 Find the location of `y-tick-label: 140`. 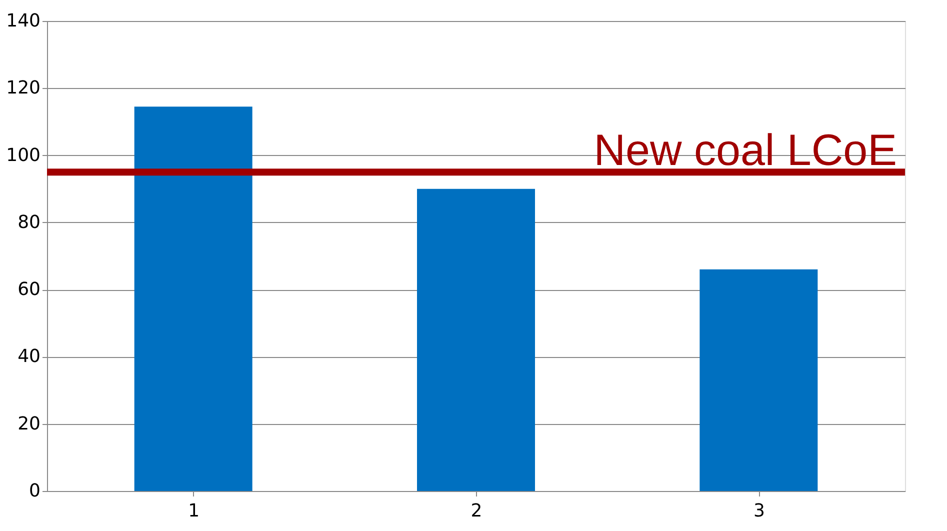

y-tick-label: 140 is located at coordinates (23, 21).